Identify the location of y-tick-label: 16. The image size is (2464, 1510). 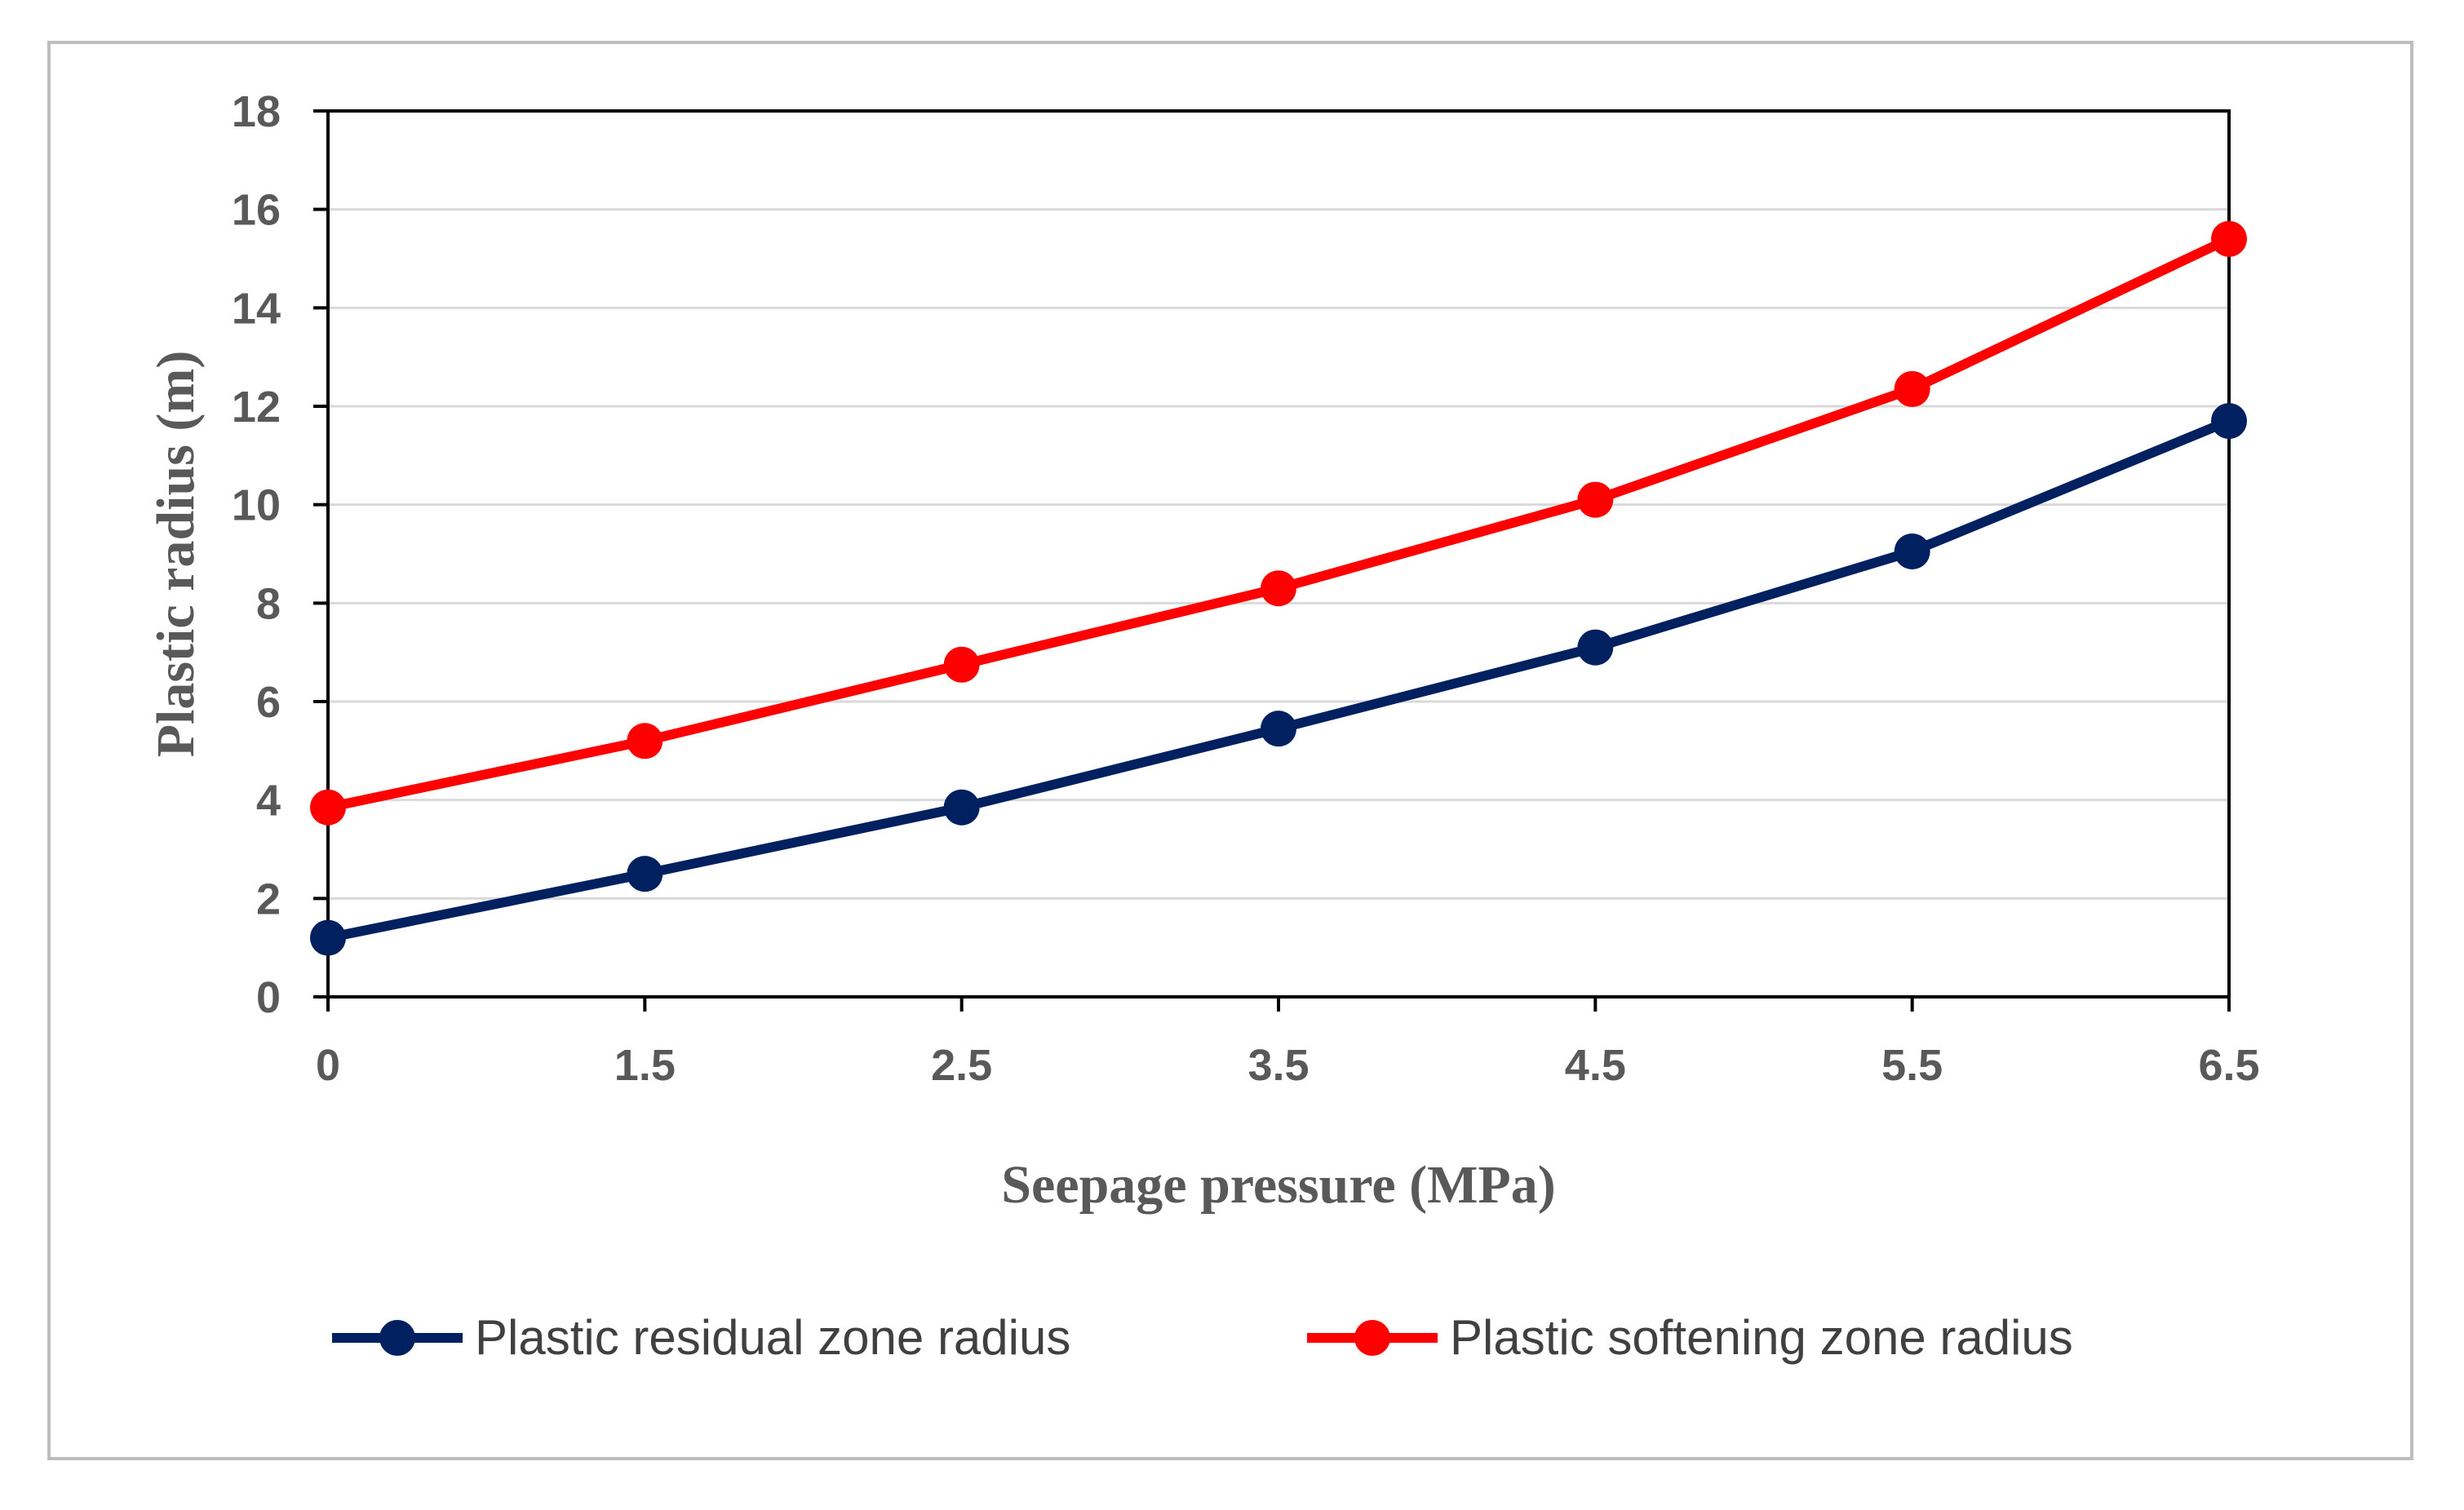
(256, 210).